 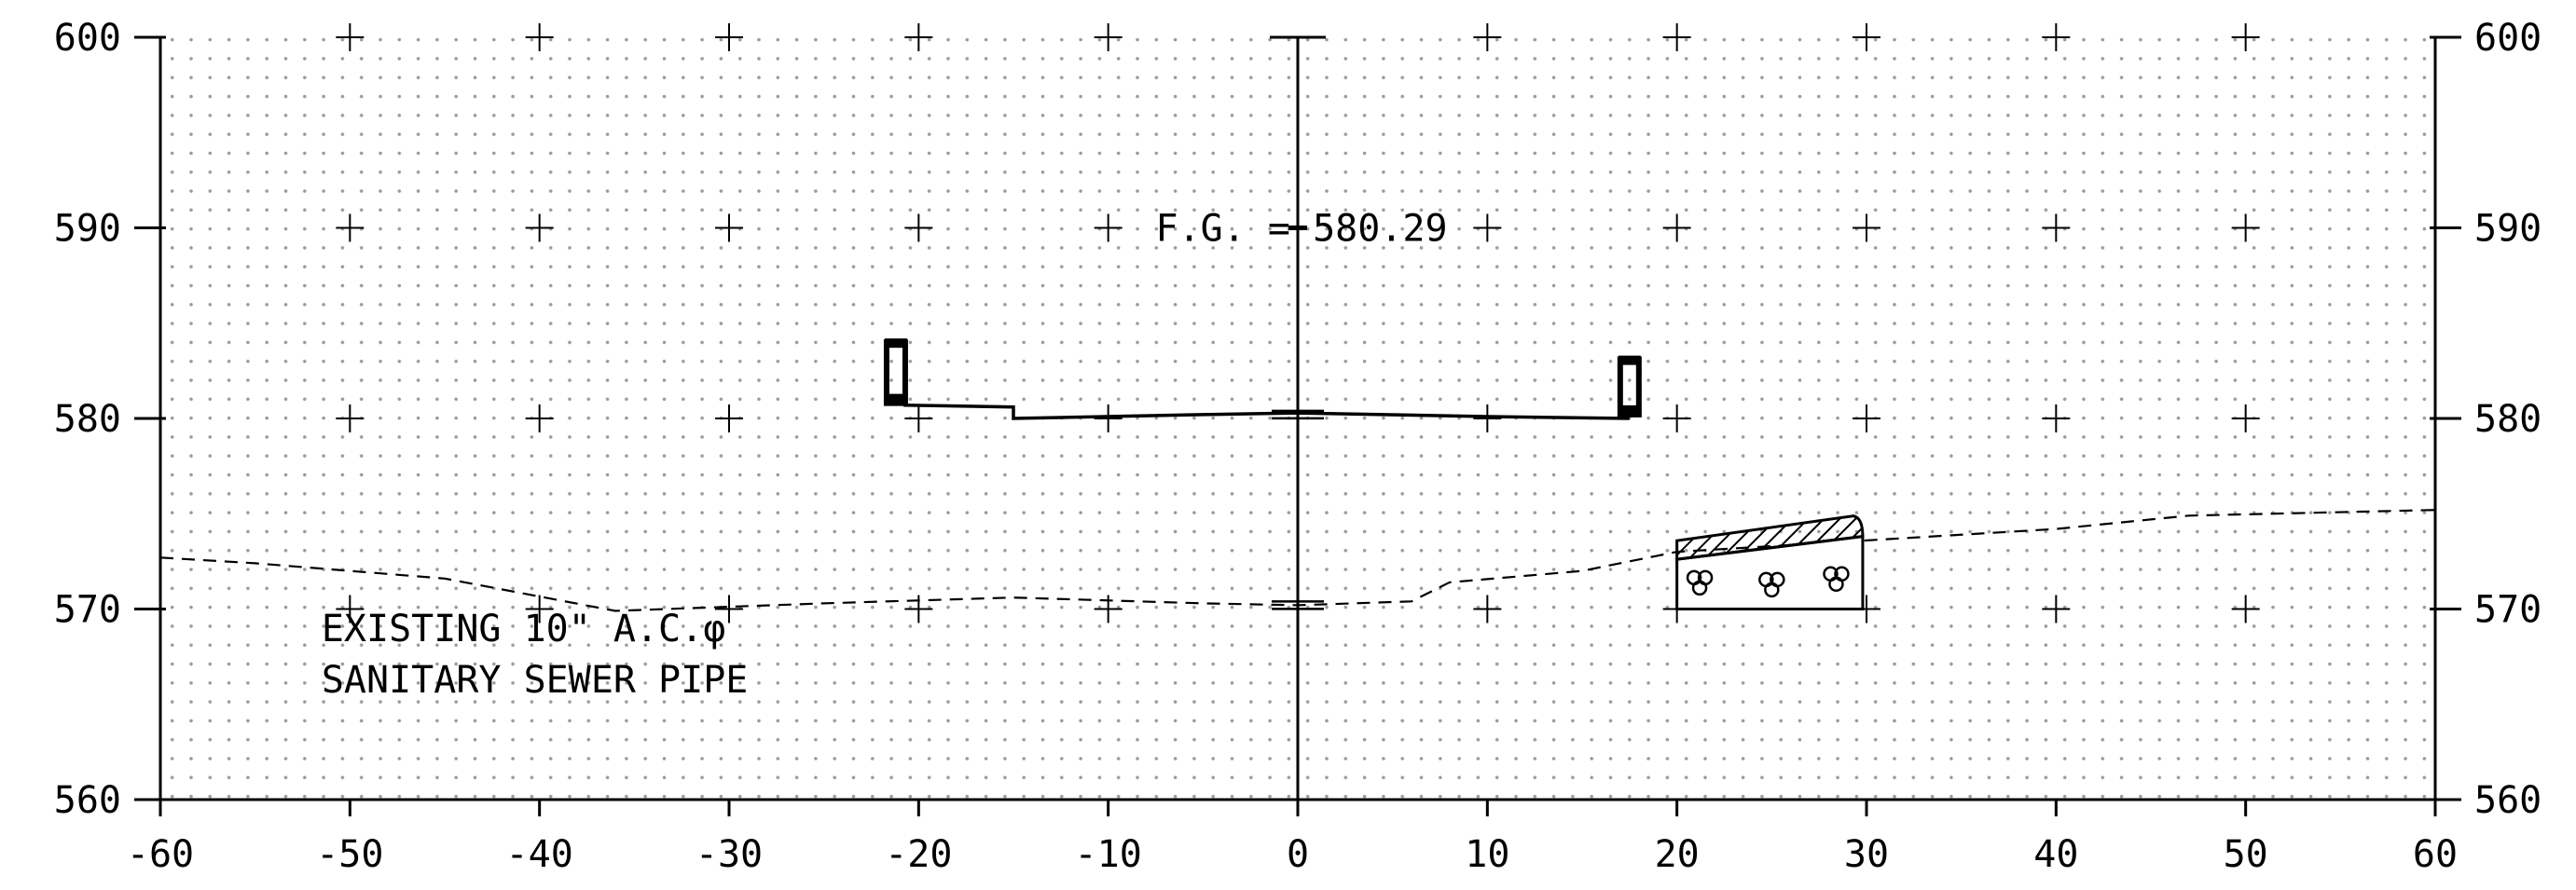 I want to click on x-tick-label: 50, so click(x=2246, y=855).